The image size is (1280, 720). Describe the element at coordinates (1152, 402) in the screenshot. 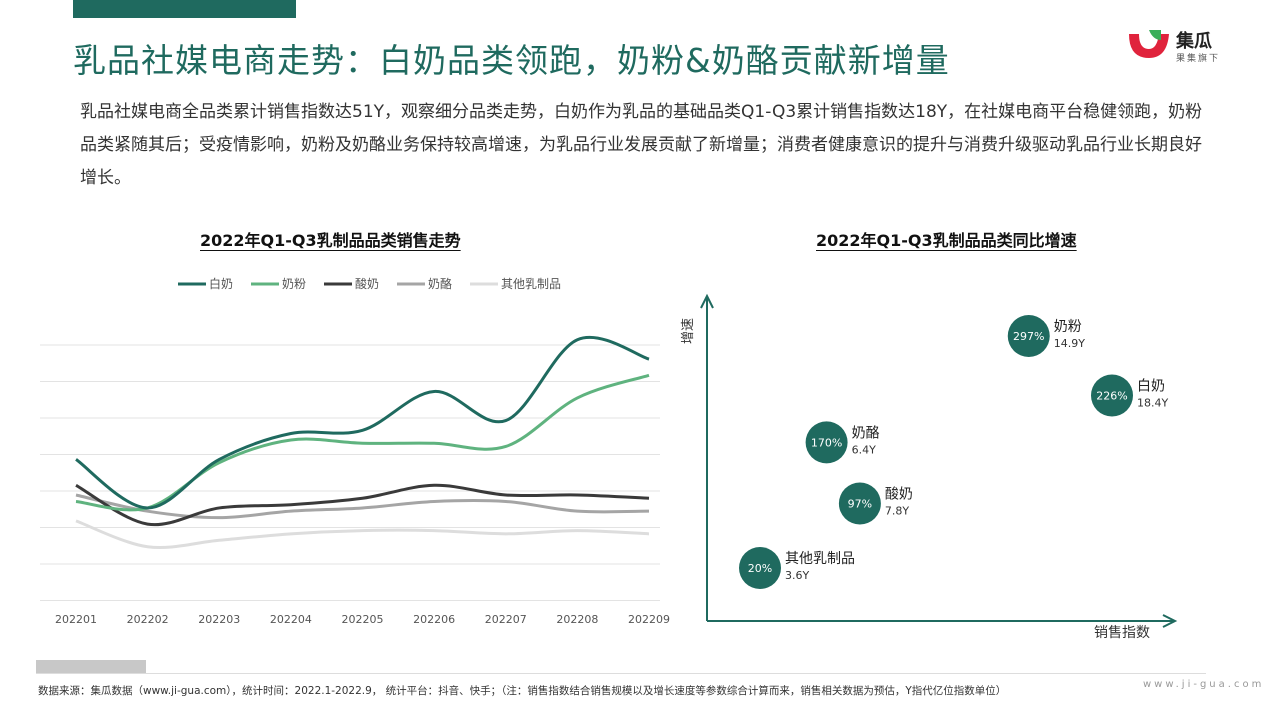

I see `bubble-index-label: 18.4Y` at that location.